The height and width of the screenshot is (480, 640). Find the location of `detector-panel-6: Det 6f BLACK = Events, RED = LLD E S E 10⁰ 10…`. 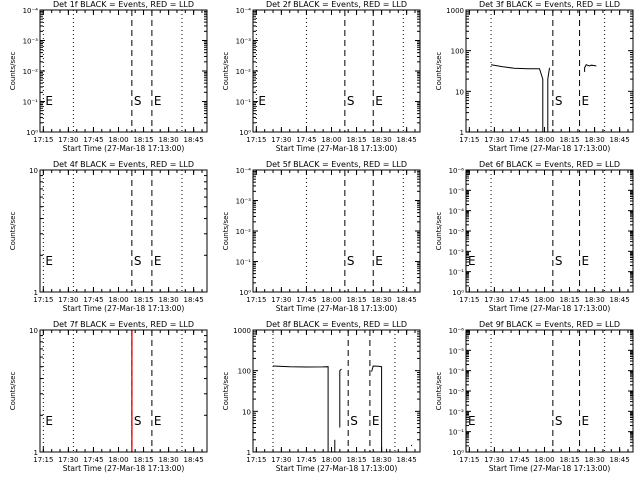

detector-panel-6: Det 6f BLACK = Events, RED = LLD E S E 10⁰ 10… is located at coordinates (534, 236).